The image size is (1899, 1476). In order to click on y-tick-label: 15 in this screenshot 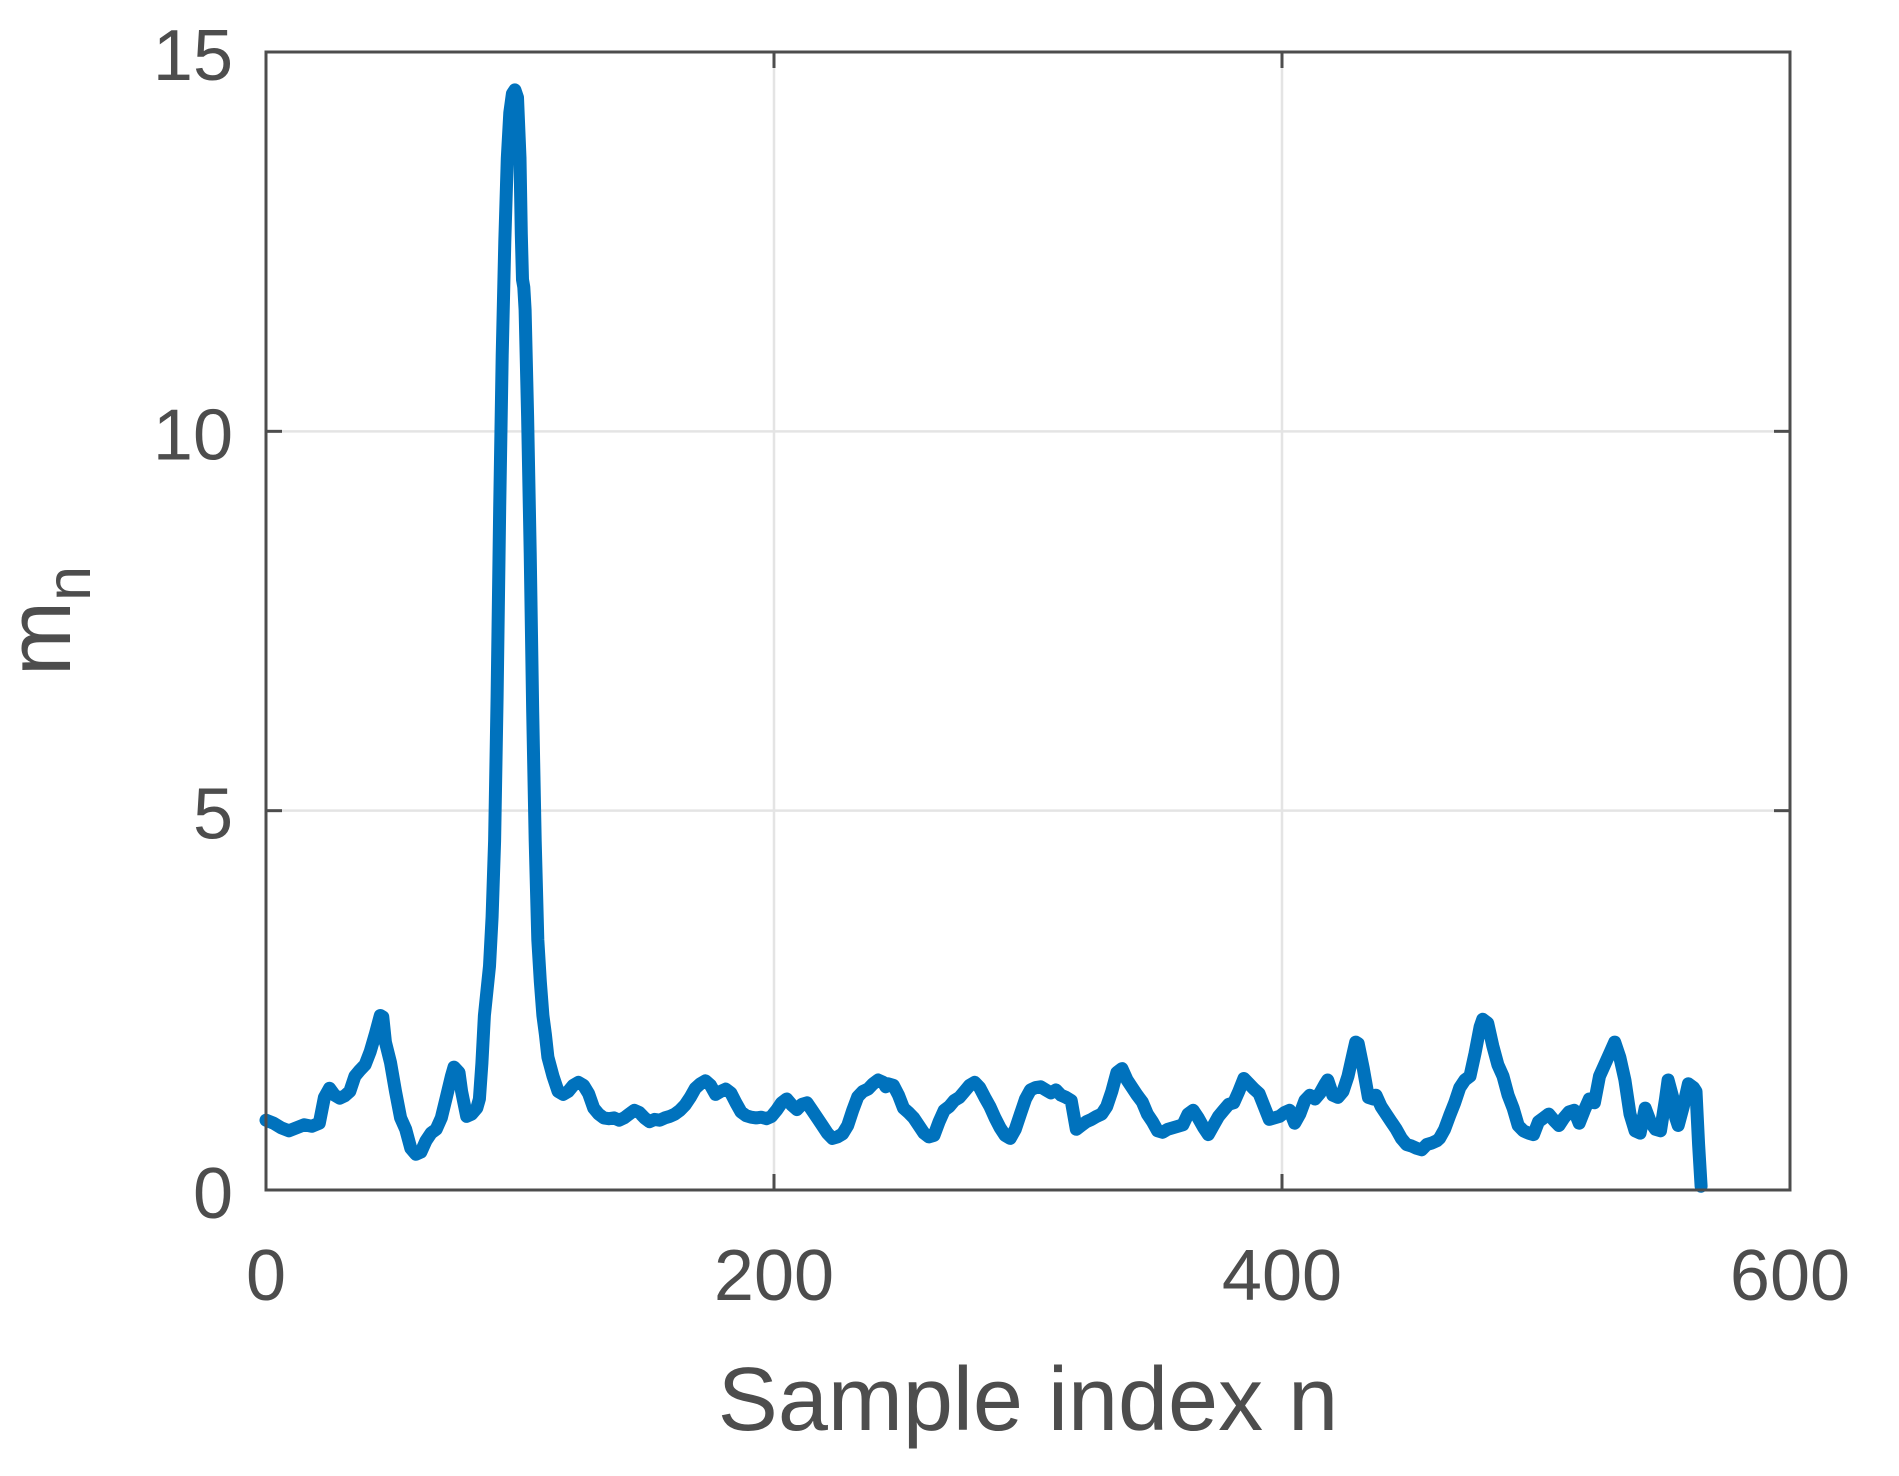, I will do `click(193, 56)`.